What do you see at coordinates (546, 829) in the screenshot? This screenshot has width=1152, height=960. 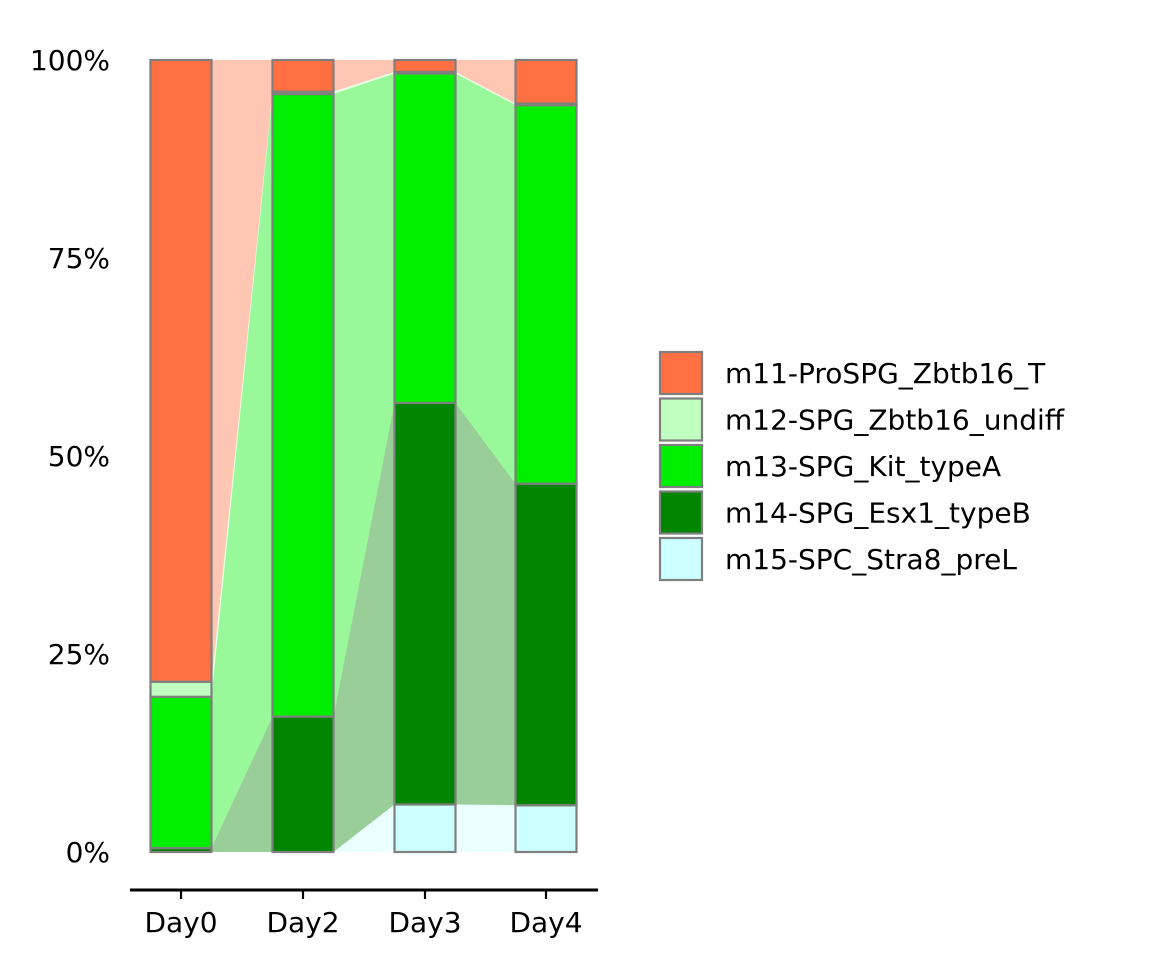 I see `bar-segment-m15-spc-stra8-prel-day4` at bounding box center [546, 829].